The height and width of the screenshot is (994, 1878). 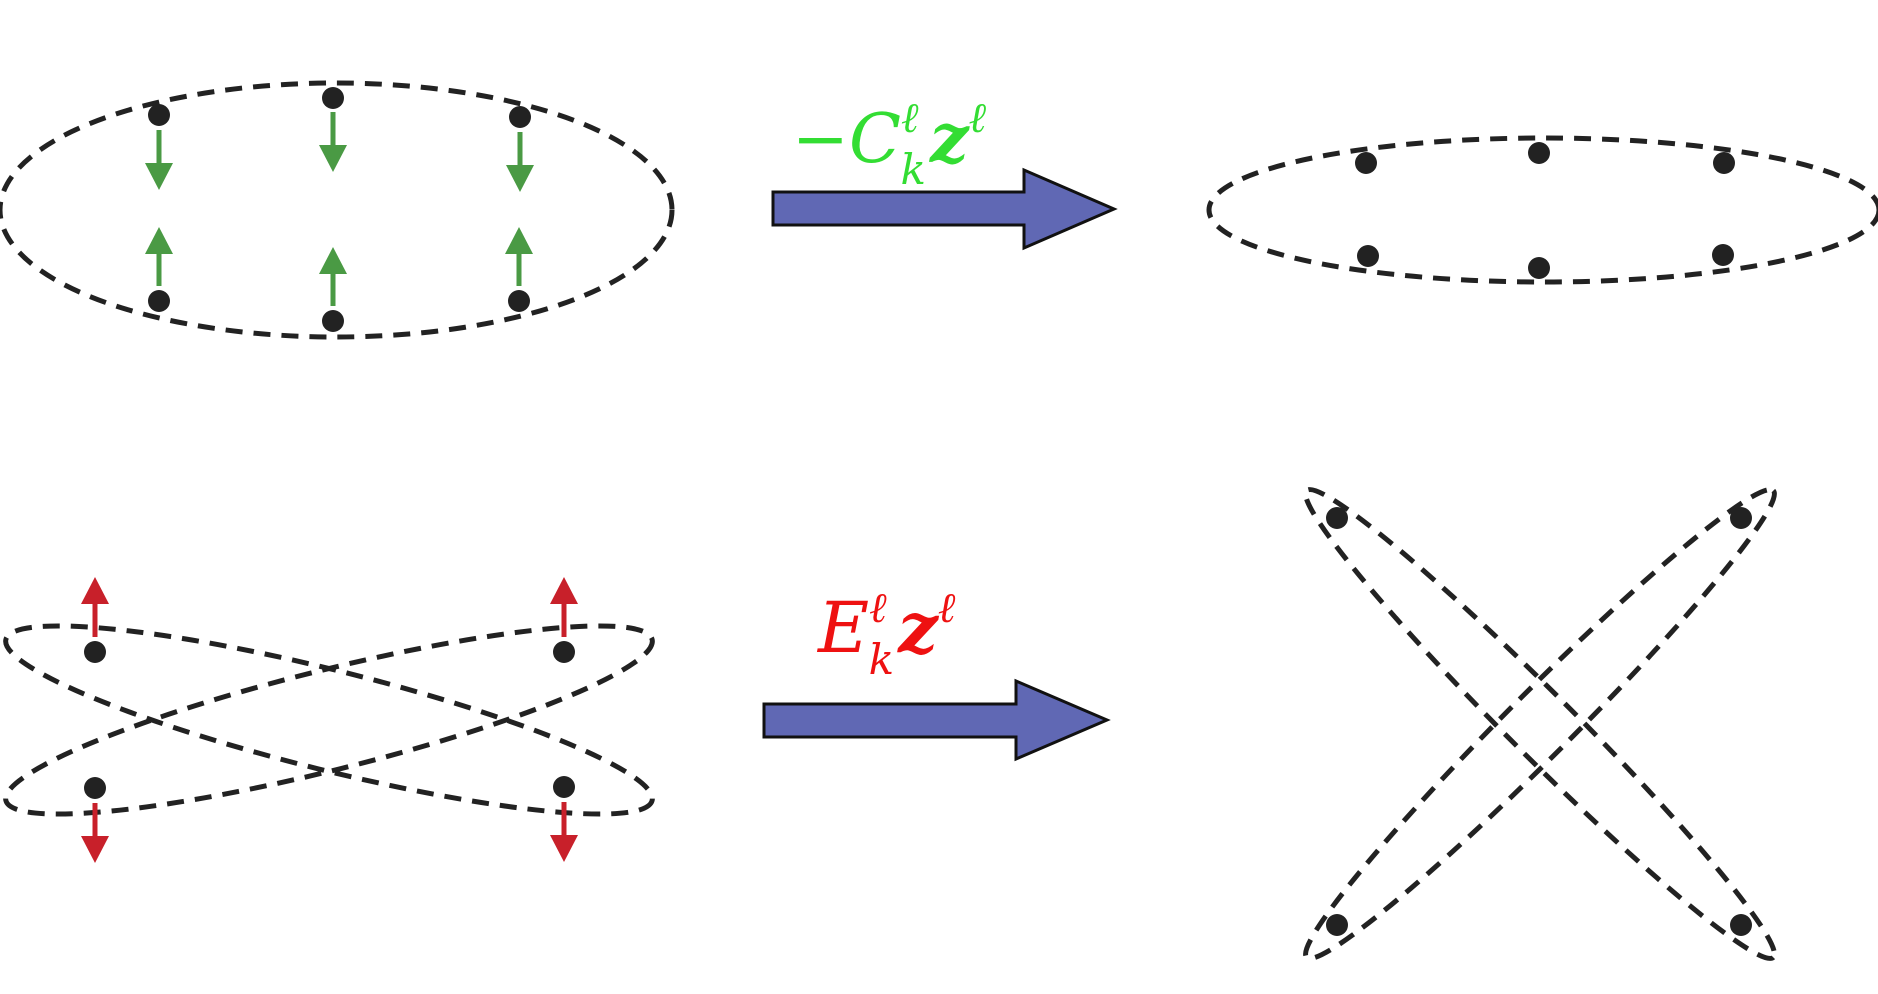 I want to click on point-stretch-lower-right, so click(x=564, y=787).